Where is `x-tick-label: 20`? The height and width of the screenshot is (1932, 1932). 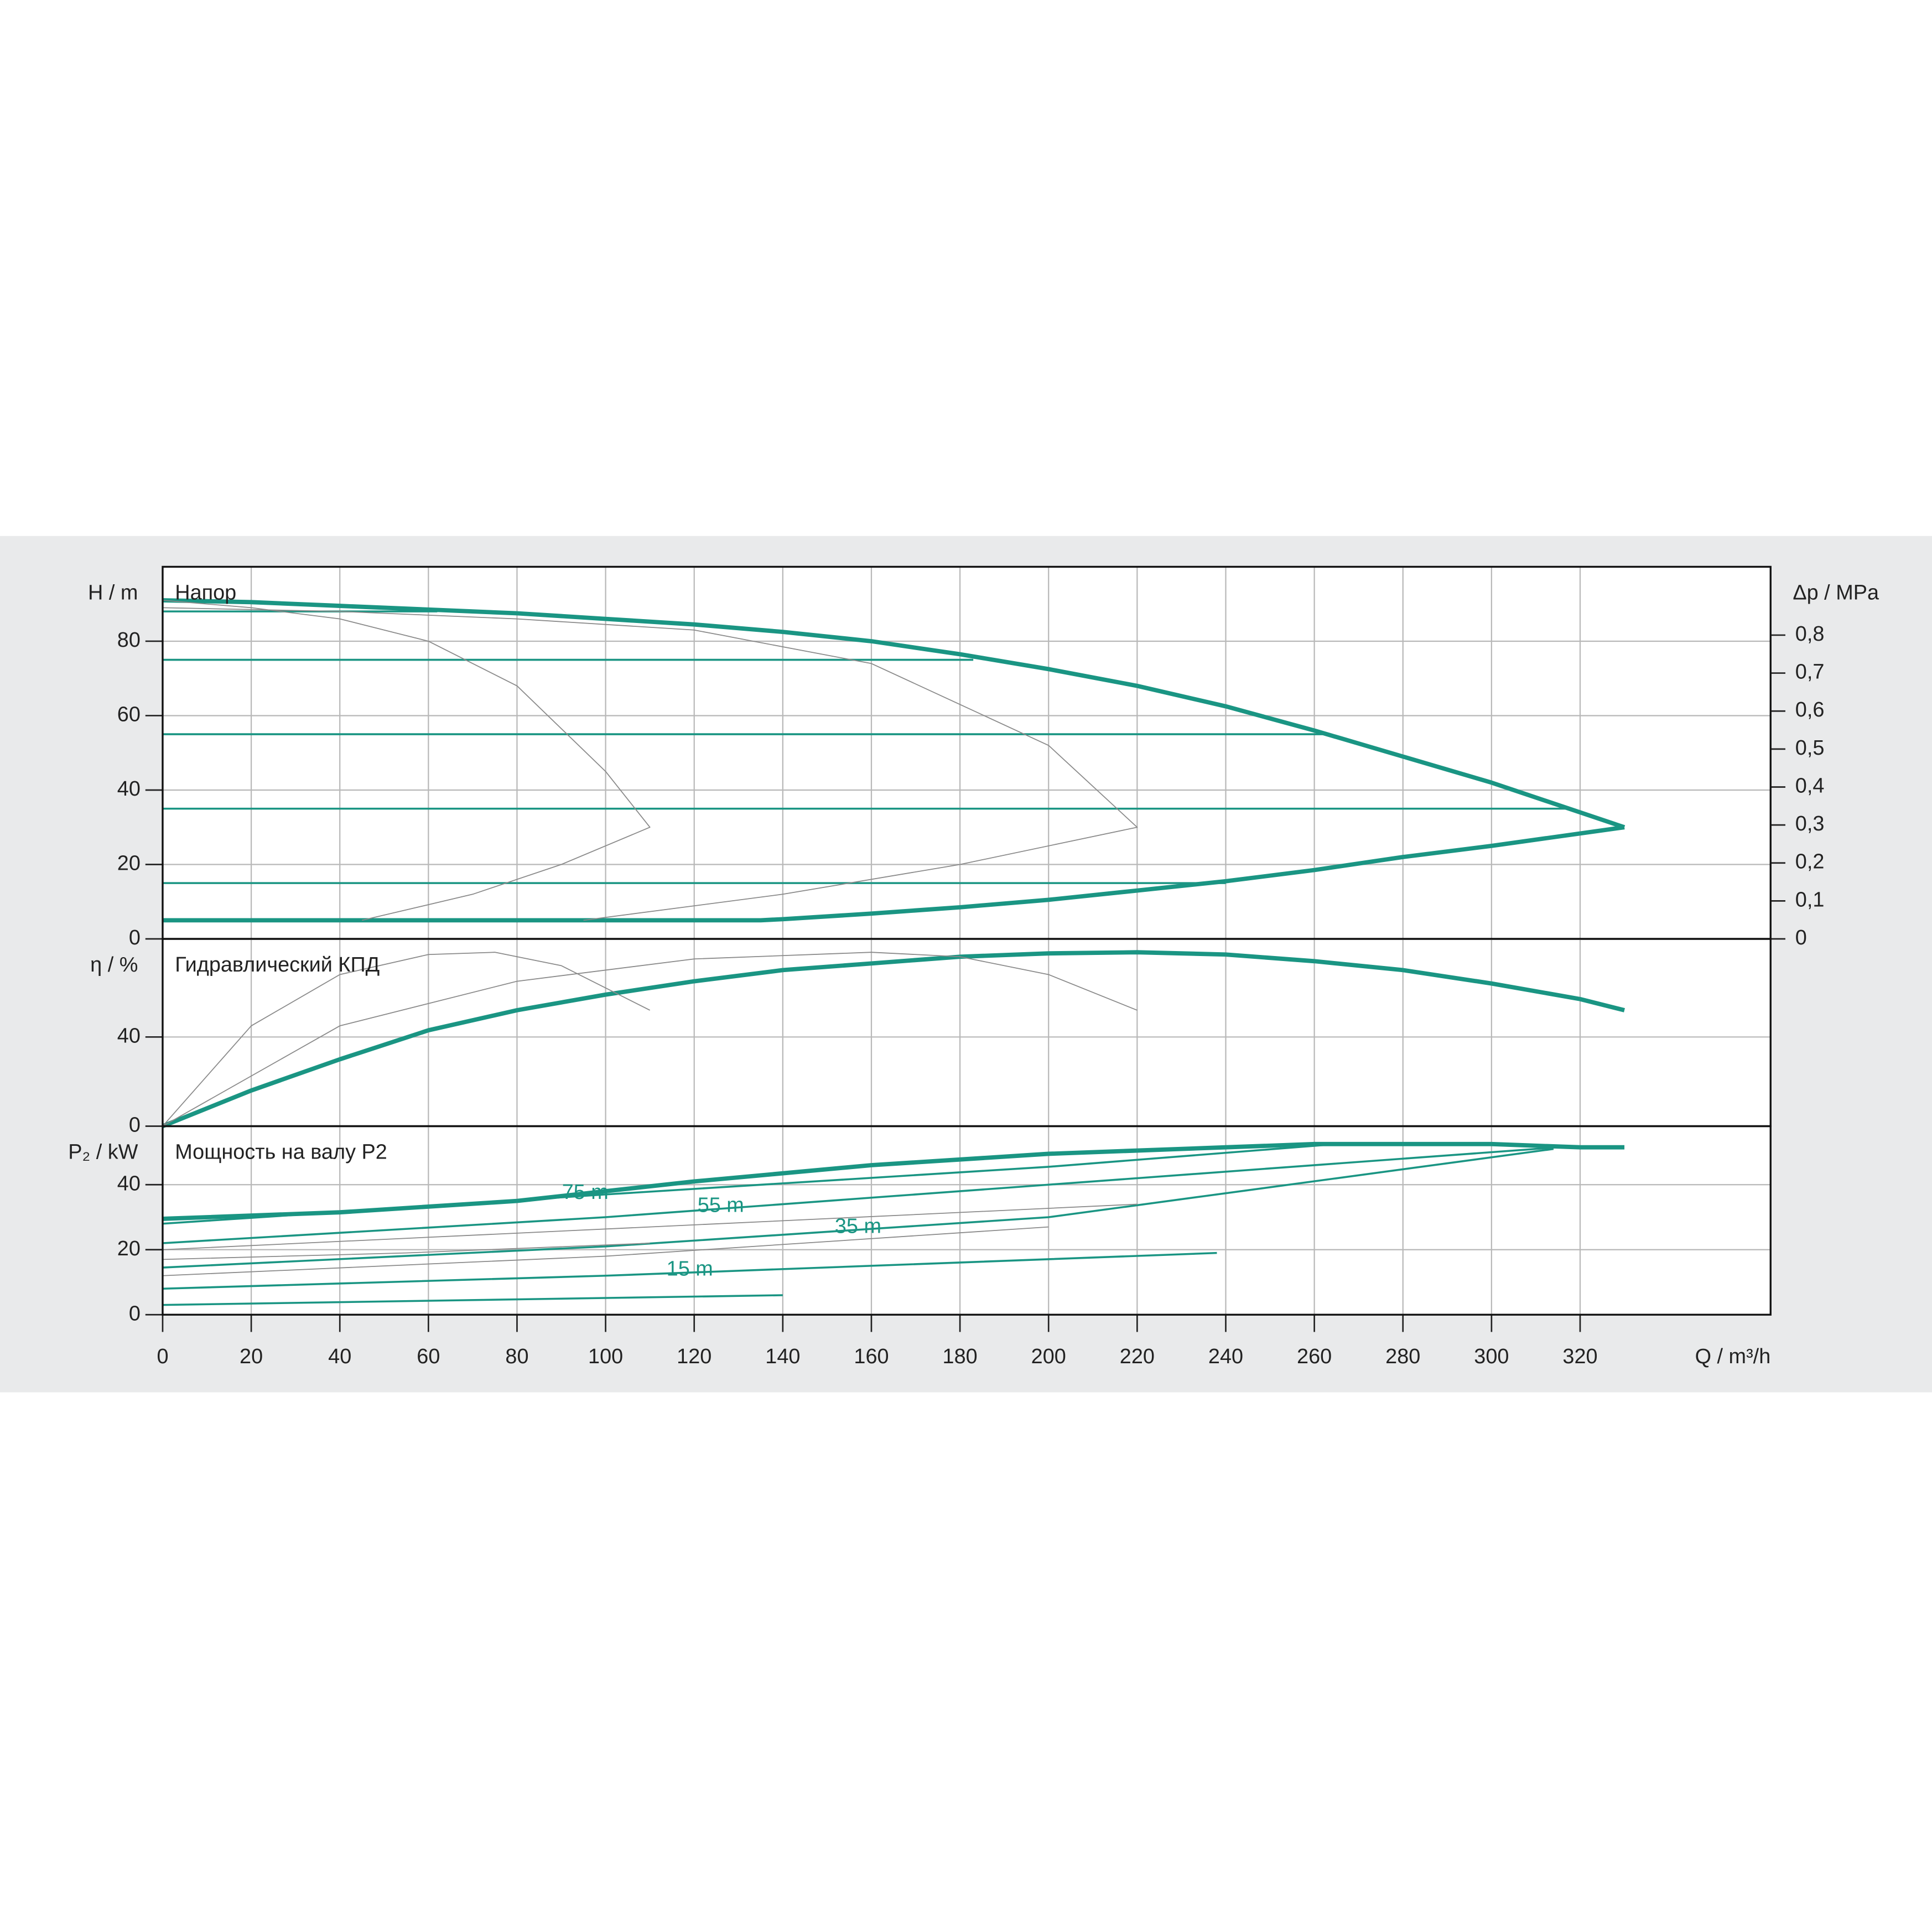 x-tick-label: 20 is located at coordinates (252, 1356).